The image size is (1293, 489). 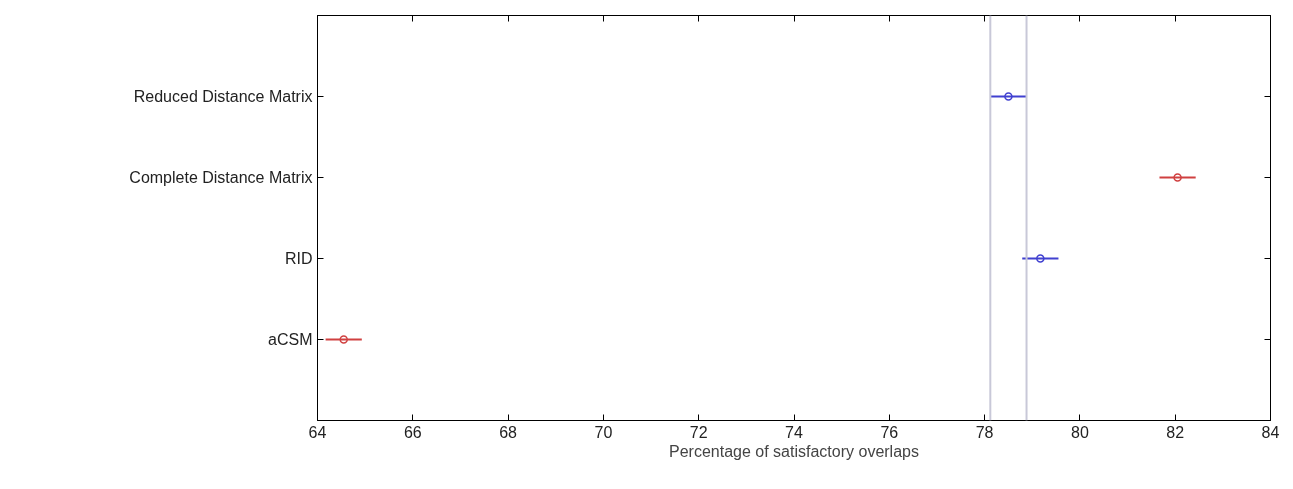 What do you see at coordinates (221, 177) in the screenshot?
I see `y-tick-label: Complete Distance Matrix` at bounding box center [221, 177].